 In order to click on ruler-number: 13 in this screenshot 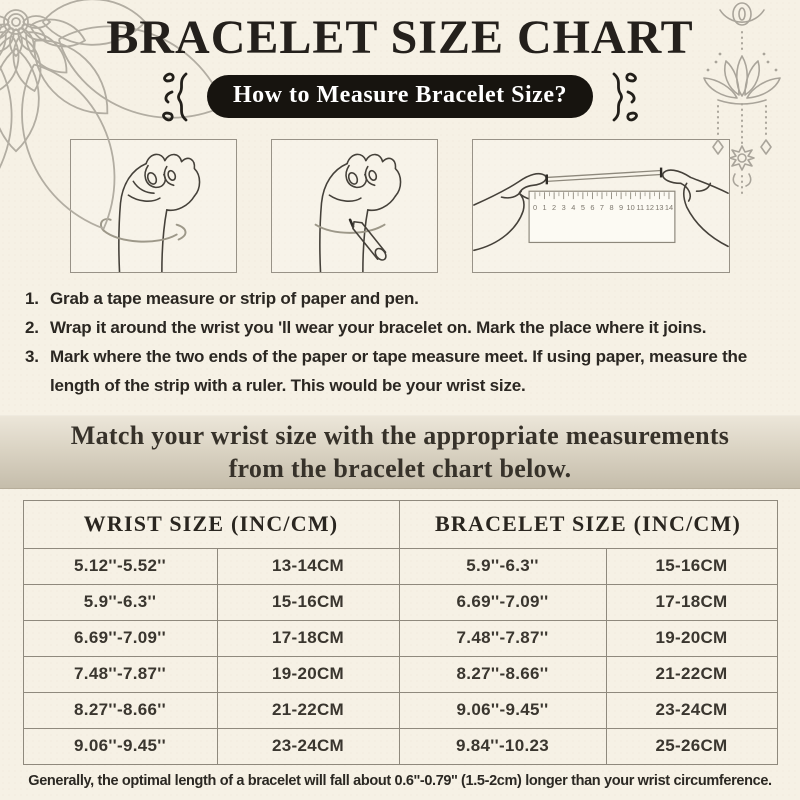, I will do `click(659, 207)`.